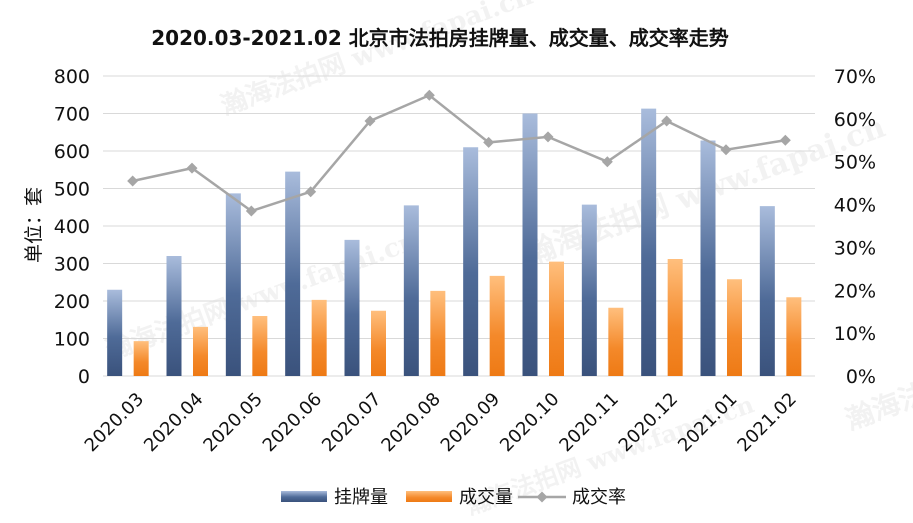 The width and height of the screenshot is (913, 523). I want to click on y-tick-label: 200, so click(72, 302).